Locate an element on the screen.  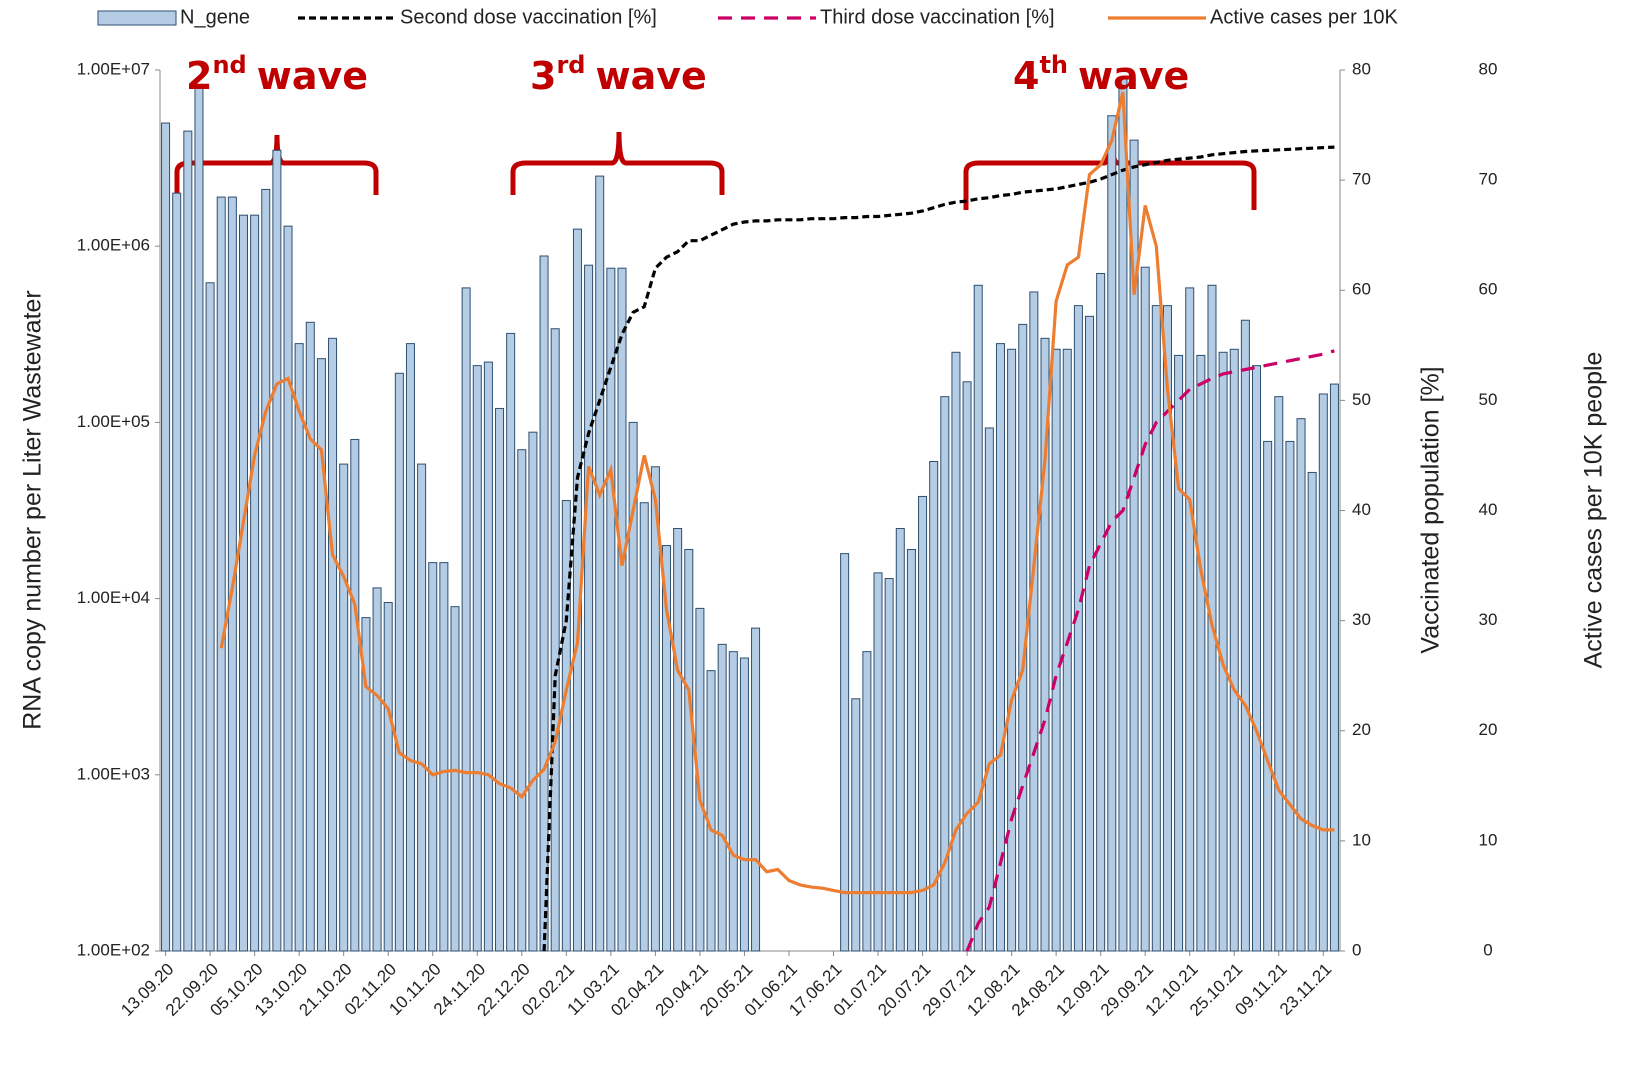
wave-brackets is located at coordinates (715, 167).